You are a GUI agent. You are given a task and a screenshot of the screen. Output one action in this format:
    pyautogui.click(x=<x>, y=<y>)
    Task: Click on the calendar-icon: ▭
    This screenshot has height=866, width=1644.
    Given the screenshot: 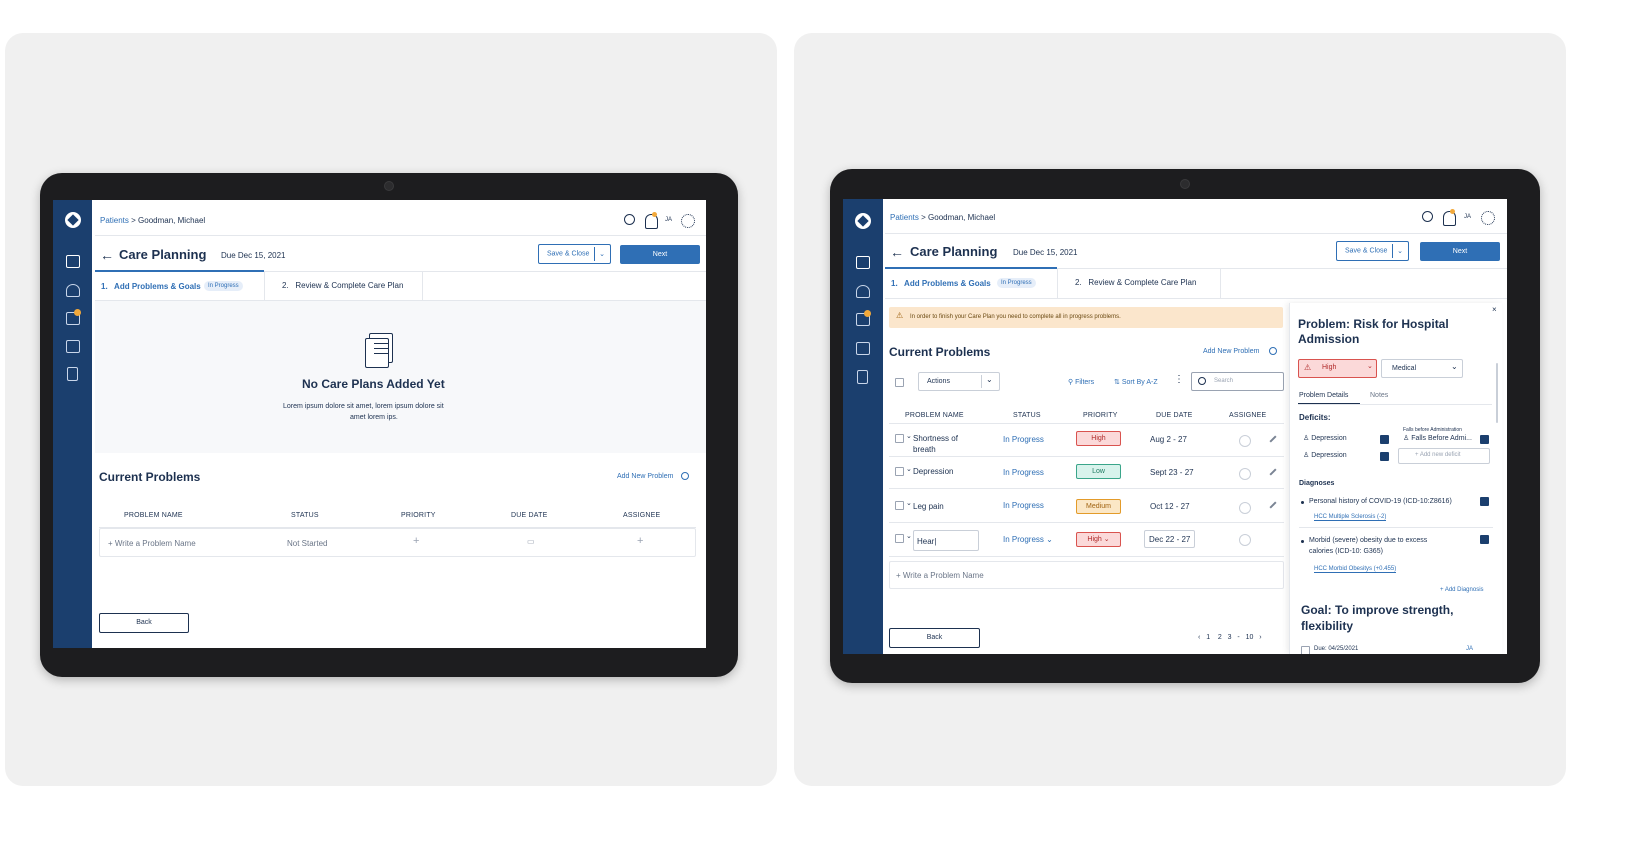 What is the action you would take?
    pyautogui.click(x=531, y=541)
    